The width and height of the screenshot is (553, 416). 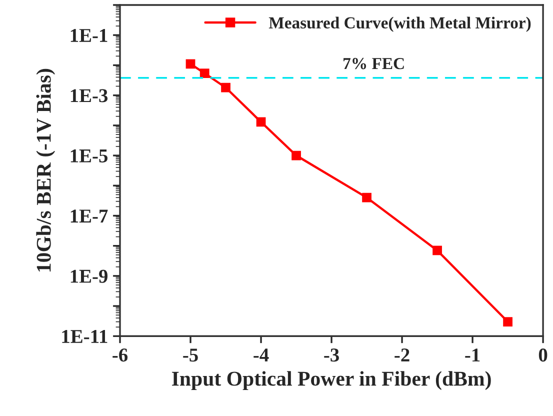 I want to click on y-tick-label: 1E-11, so click(x=85, y=336).